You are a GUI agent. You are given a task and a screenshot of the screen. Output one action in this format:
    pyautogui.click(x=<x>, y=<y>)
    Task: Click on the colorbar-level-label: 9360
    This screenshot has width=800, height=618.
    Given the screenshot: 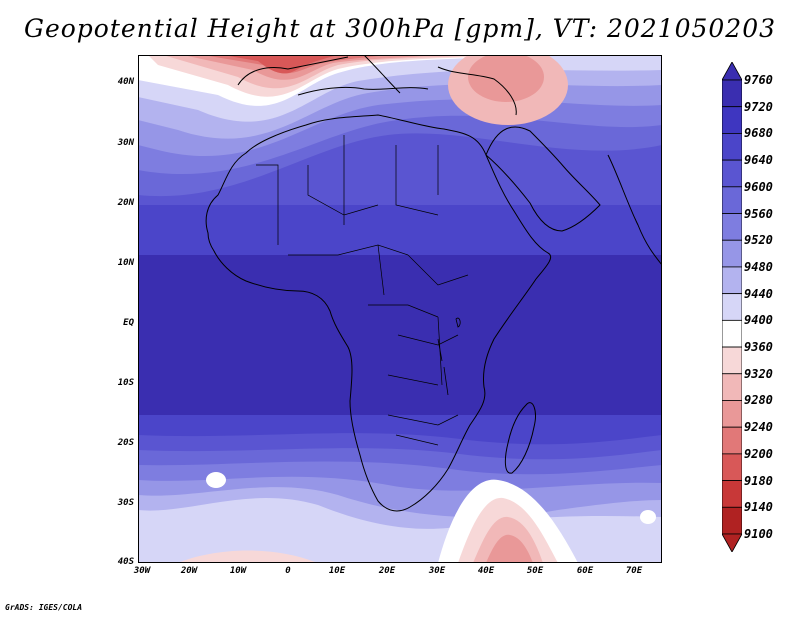 What is the action you would take?
    pyautogui.click(x=758, y=347)
    